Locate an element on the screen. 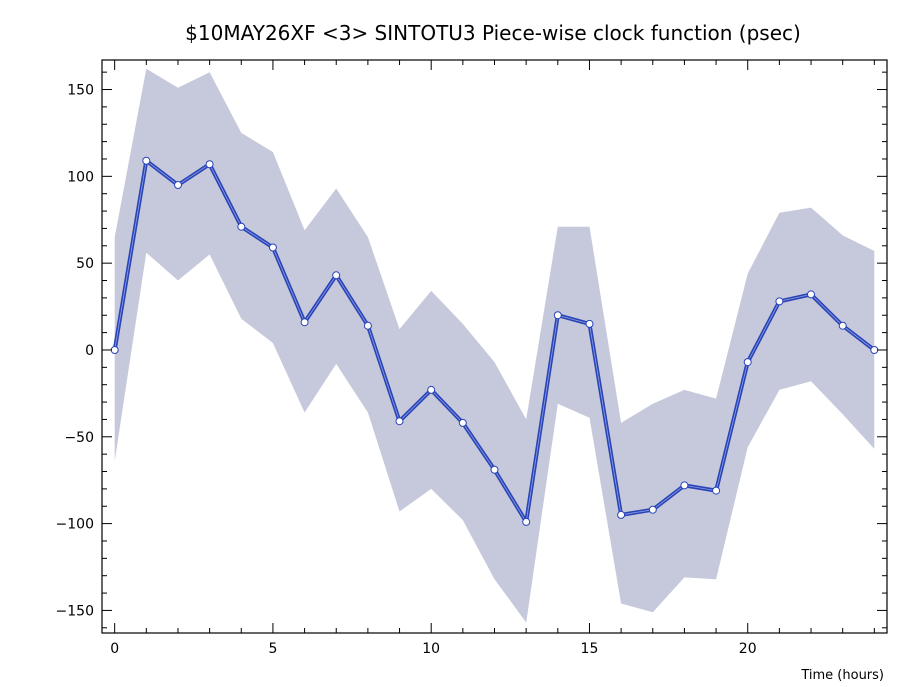 This screenshot has width=905, height=687. y-tick-label: 150 is located at coordinates (80, 91).